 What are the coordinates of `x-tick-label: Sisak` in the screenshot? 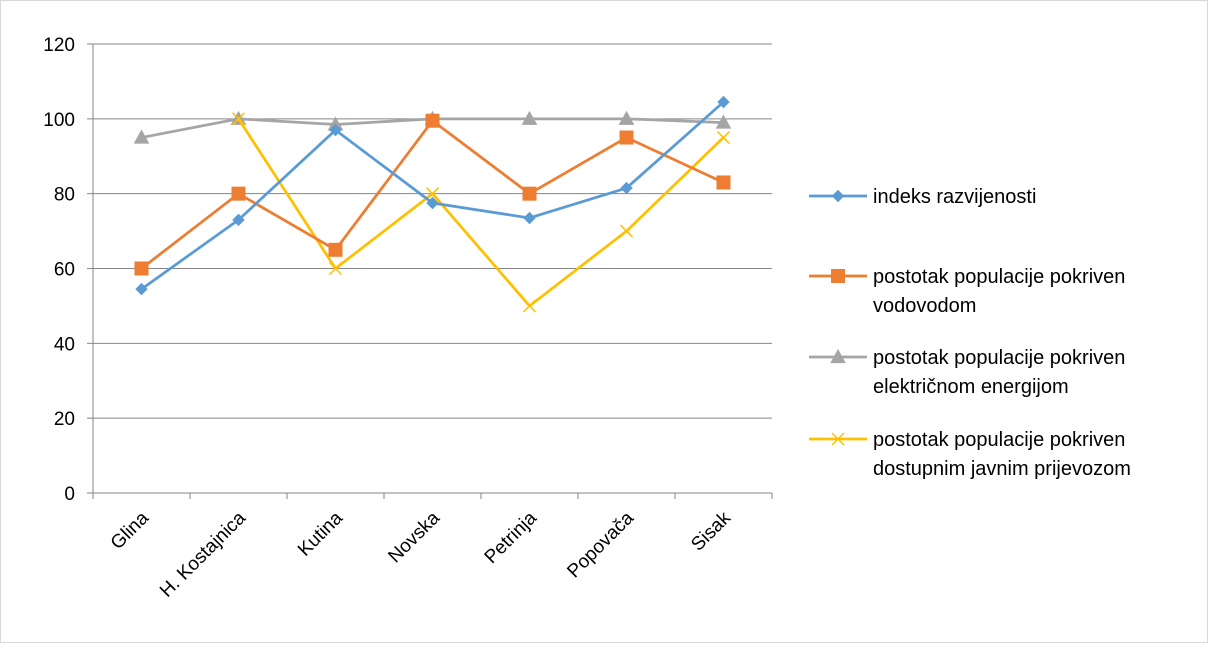 It's located at (711, 531).